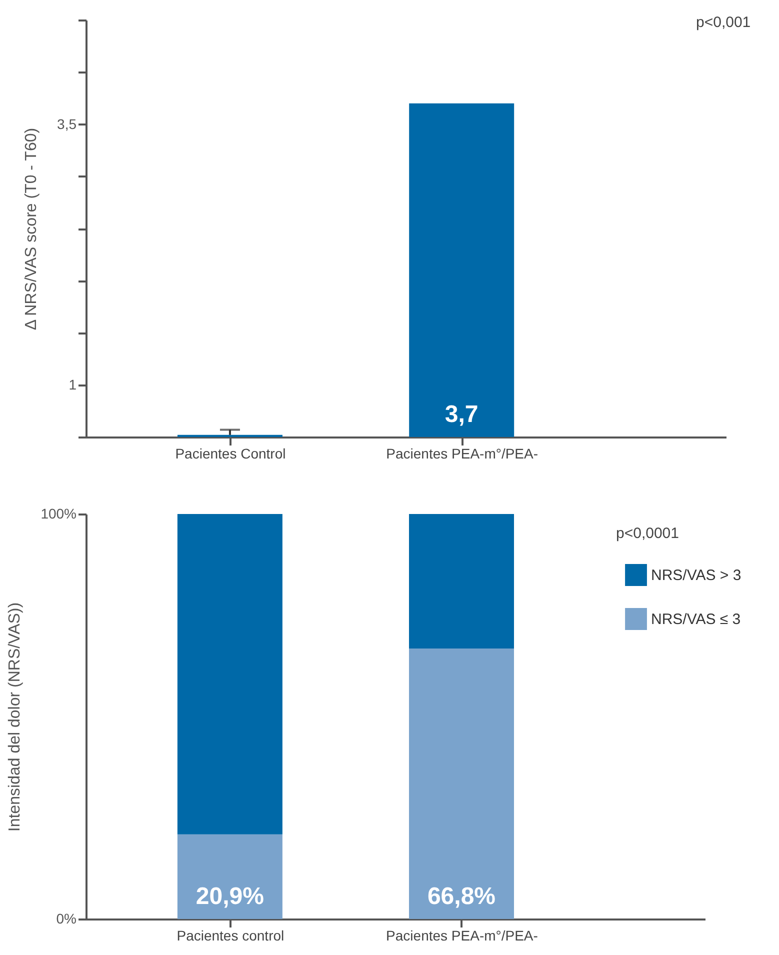 The height and width of the screenshot is (955, 779). I want to click on data-label: 66,8%, so click(461, 896).